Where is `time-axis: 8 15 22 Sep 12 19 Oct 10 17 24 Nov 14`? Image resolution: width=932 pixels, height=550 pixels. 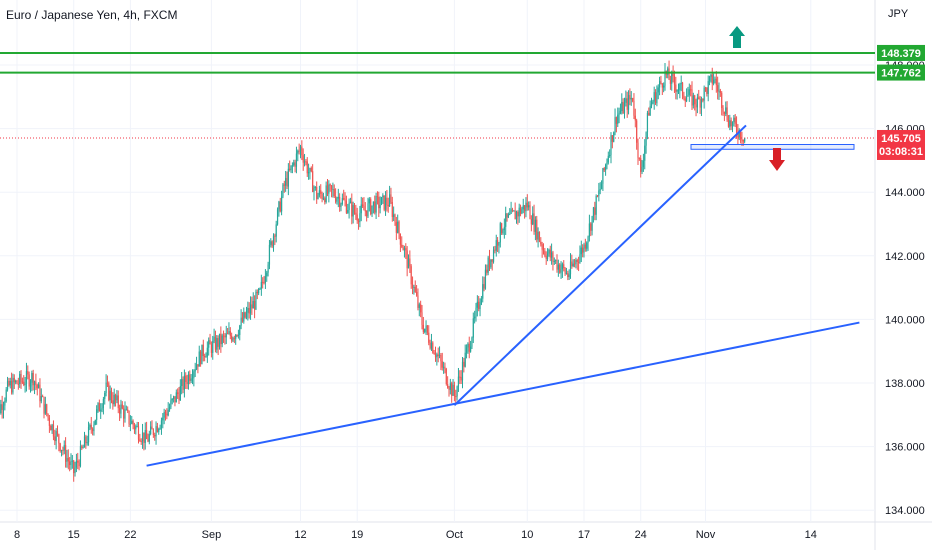
time-axis: 8 15 22 Sep 12 19 Oct 10 17 24 Nov 14 is located at coordinates (415, 535).